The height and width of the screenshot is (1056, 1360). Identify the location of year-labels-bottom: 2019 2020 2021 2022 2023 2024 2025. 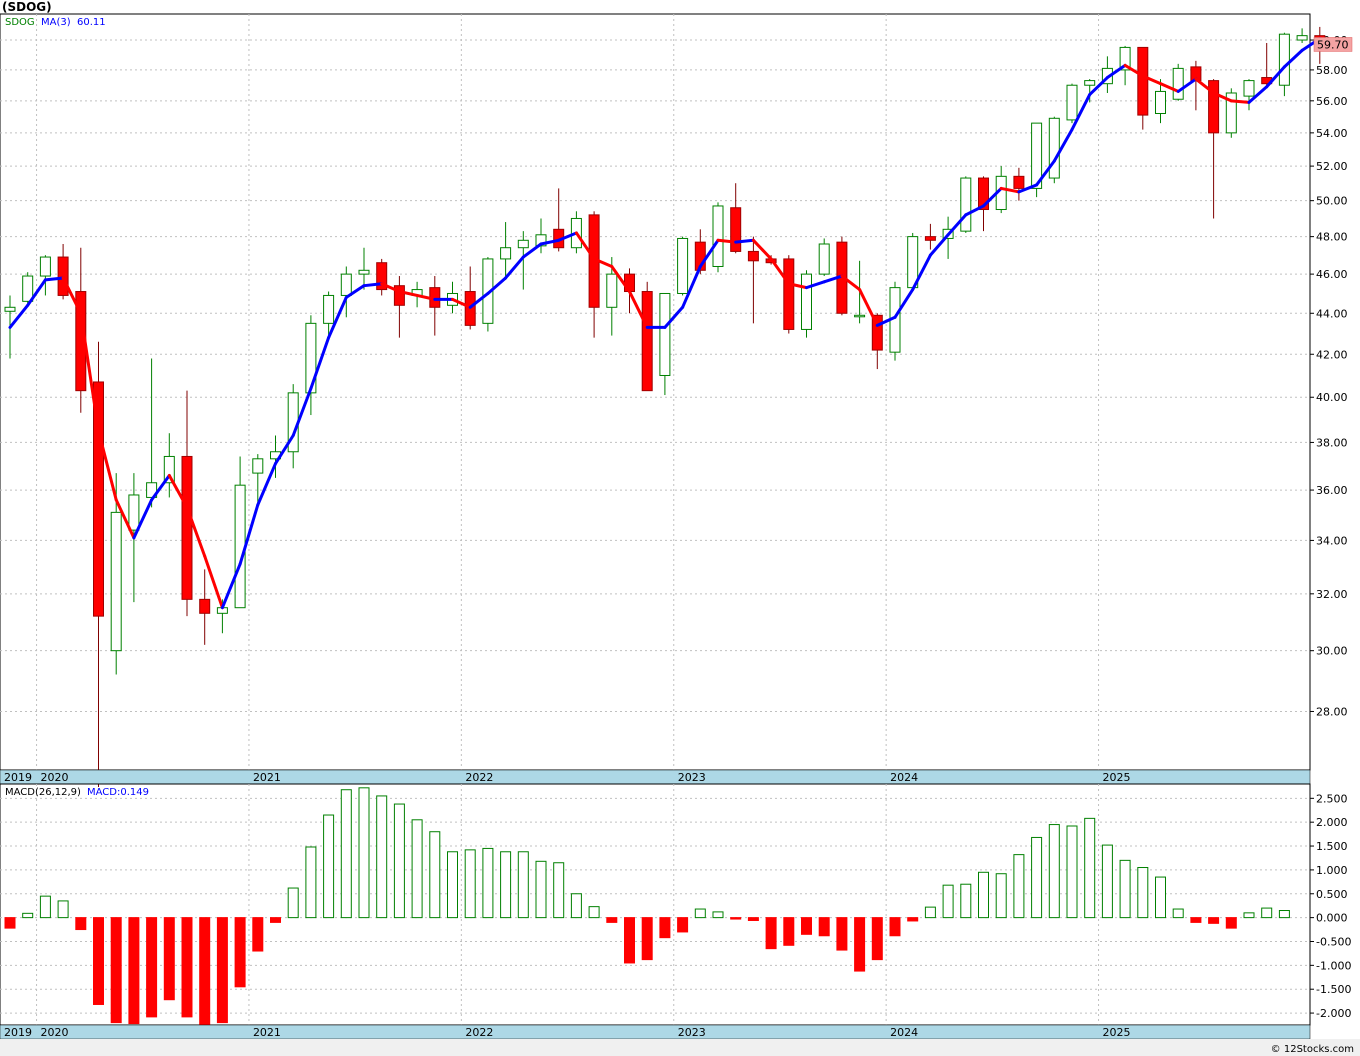
(567, 1032).